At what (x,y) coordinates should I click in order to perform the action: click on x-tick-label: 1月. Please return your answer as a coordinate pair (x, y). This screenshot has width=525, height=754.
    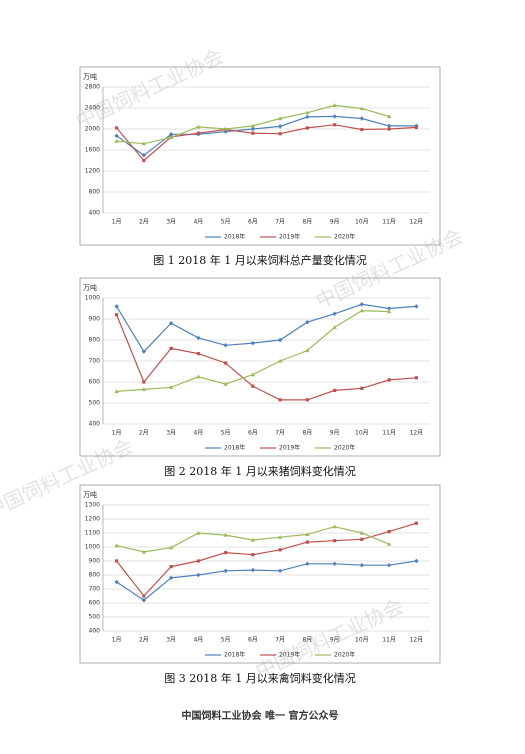
    Looking at the image, I should click on (117, 222).